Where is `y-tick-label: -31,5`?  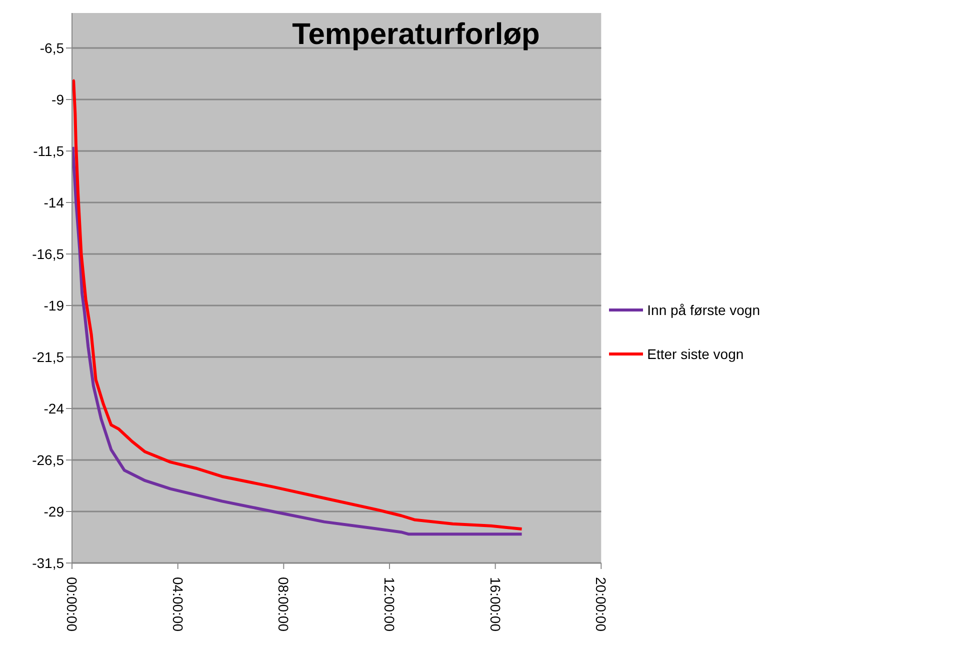
y-tick-label: -31,5 is located at coordinates (48, 562).